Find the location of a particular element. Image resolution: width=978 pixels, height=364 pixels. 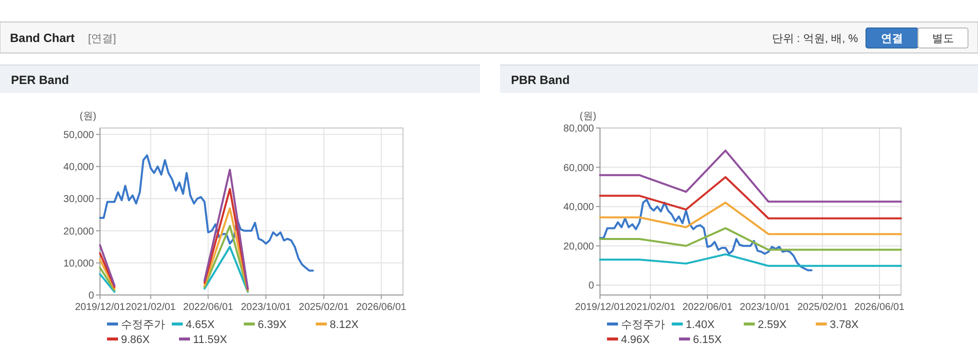

y-tick-label: 30,000 is located at coordinates (78, 200).